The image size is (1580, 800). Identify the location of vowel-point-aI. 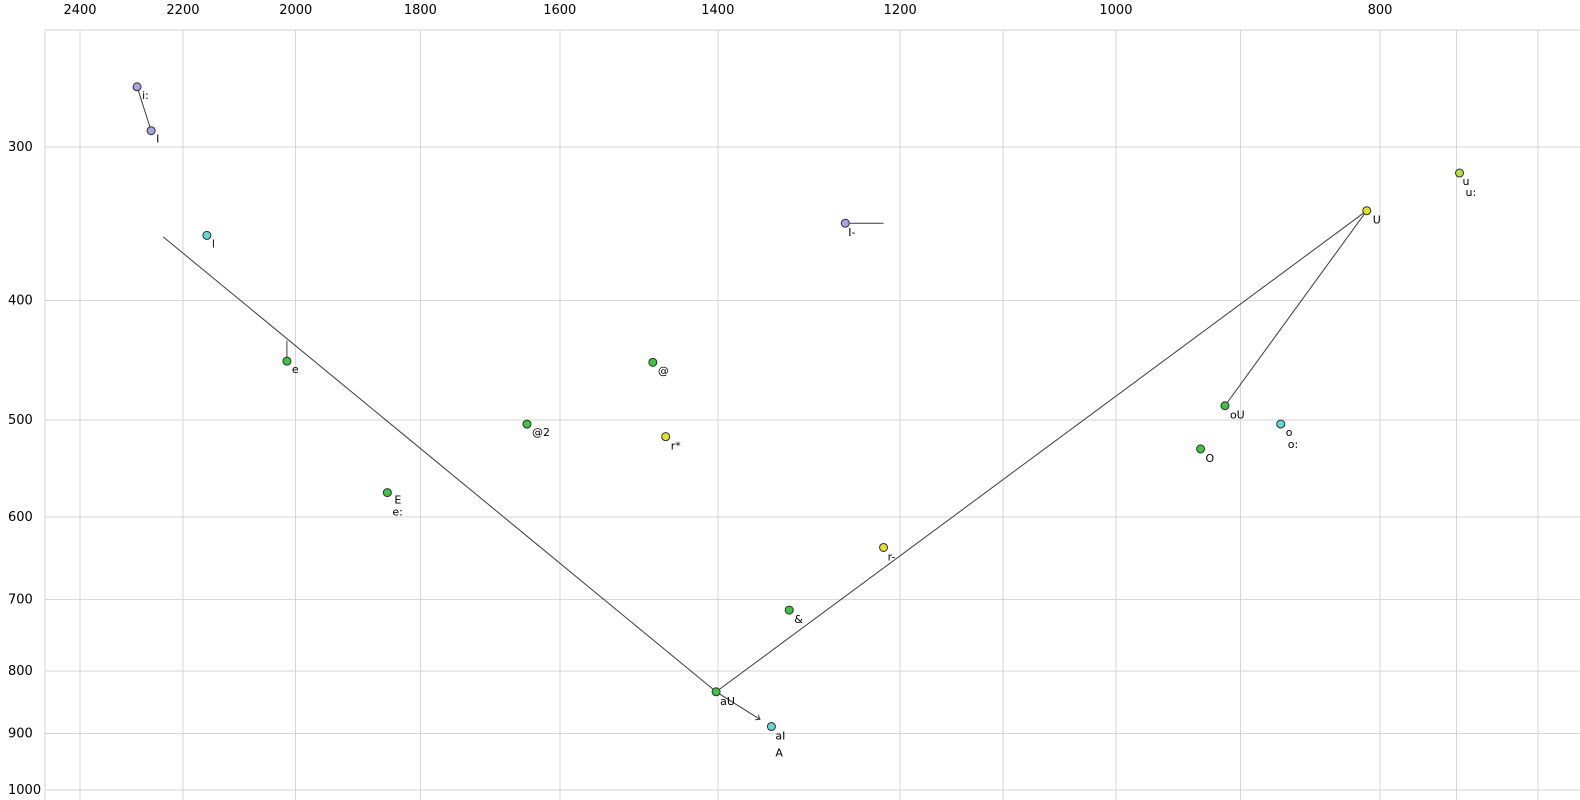
(771, 727).